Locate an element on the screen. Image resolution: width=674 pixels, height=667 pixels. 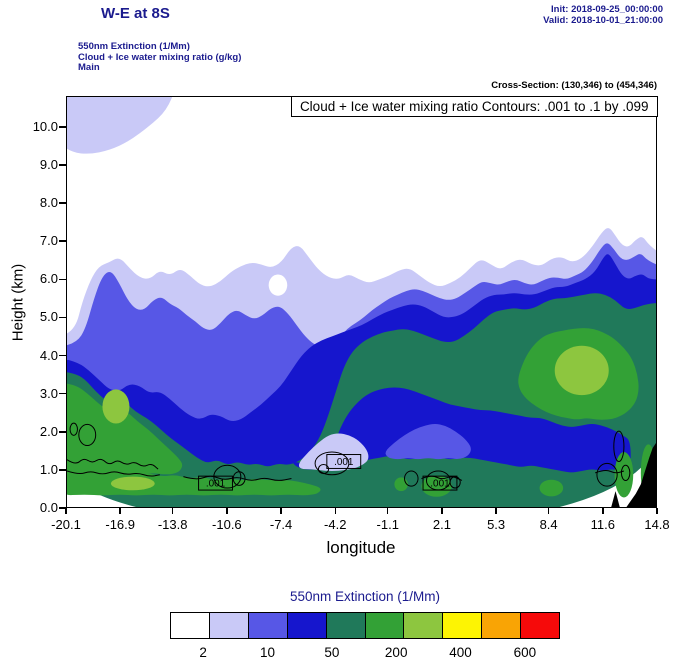
y-tick-label: 6.0 is located at coordinates (48, 279).